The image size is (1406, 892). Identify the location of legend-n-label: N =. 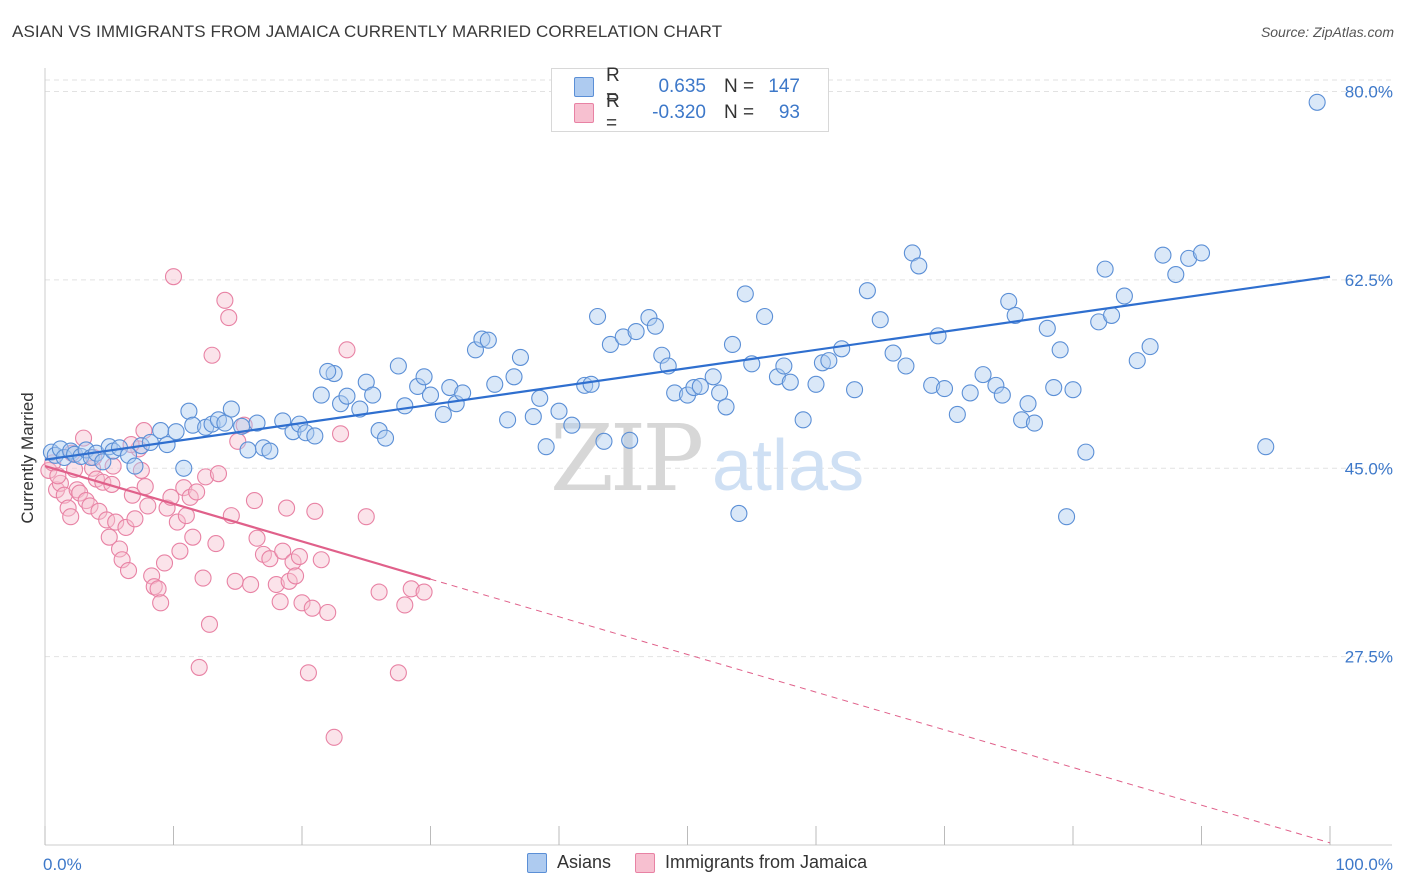
(739, 86).